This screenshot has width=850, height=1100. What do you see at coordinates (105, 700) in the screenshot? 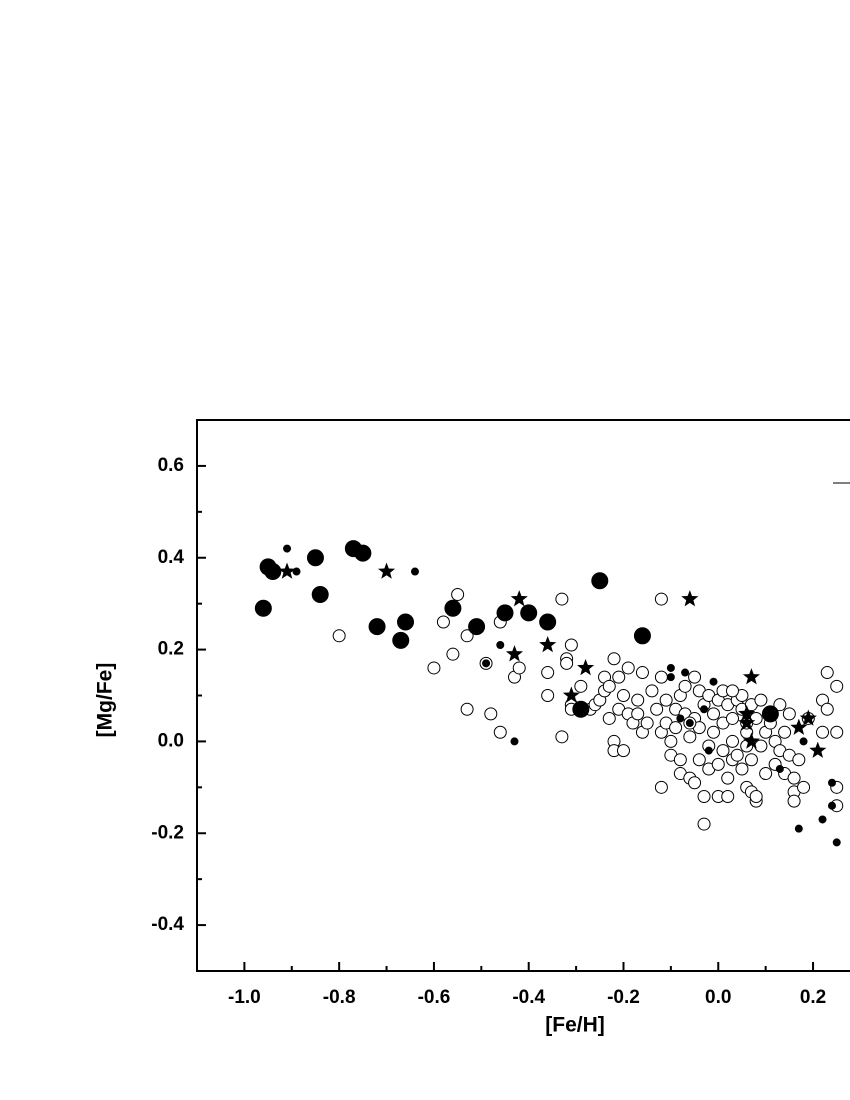
I see `y-axis-label: [Mg/Fe]` at bounding box center [105, 700].